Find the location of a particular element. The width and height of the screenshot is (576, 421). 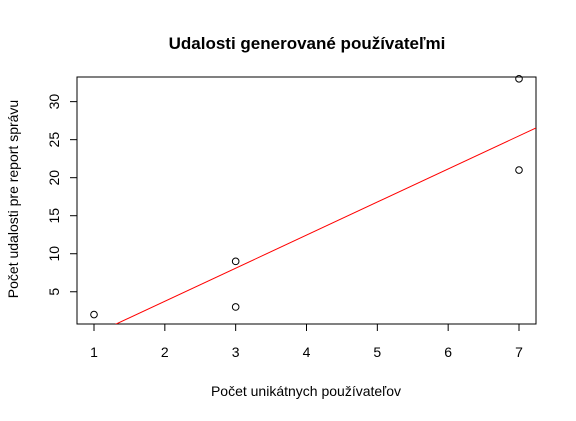

y-tick-label: 25 is located at coordinates (54, 140).